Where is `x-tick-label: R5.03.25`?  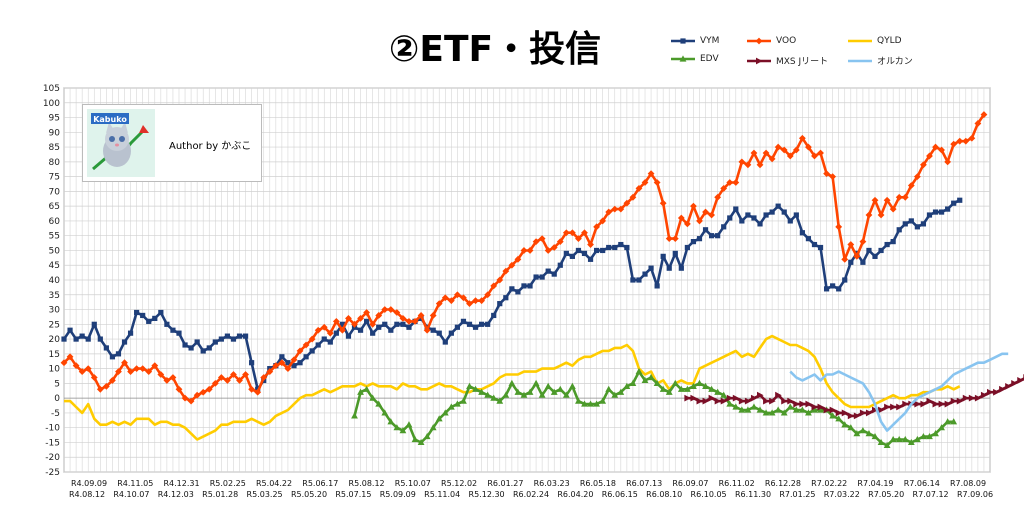 x-tick-label: R5.03.25 is located at coordinates (265, 494).